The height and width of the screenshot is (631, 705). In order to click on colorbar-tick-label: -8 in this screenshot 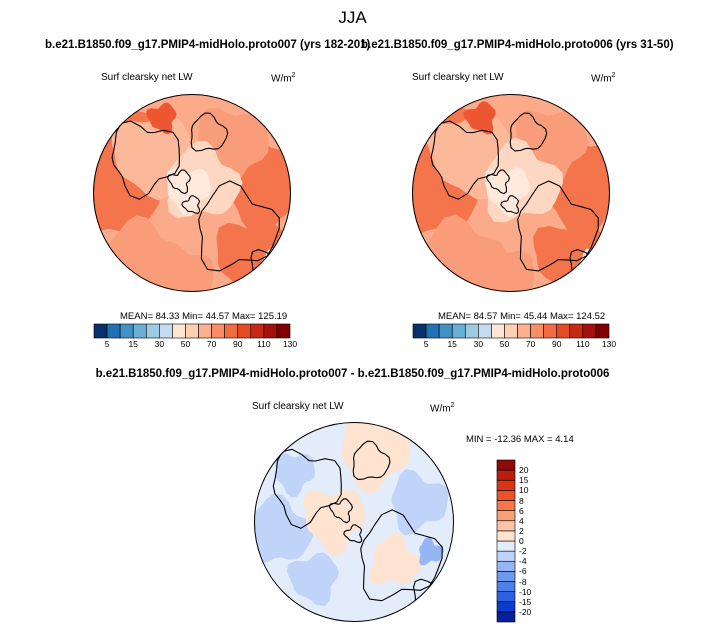, I will do `click(523, 581)`.